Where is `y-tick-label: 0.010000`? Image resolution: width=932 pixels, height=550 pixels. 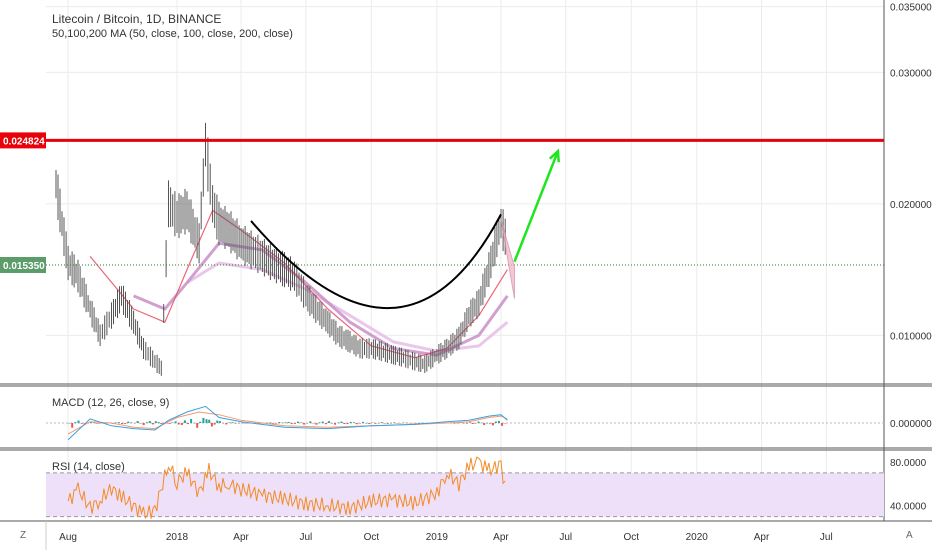
y-tick-label: 0.010000 is located at coordinates (911, 336).